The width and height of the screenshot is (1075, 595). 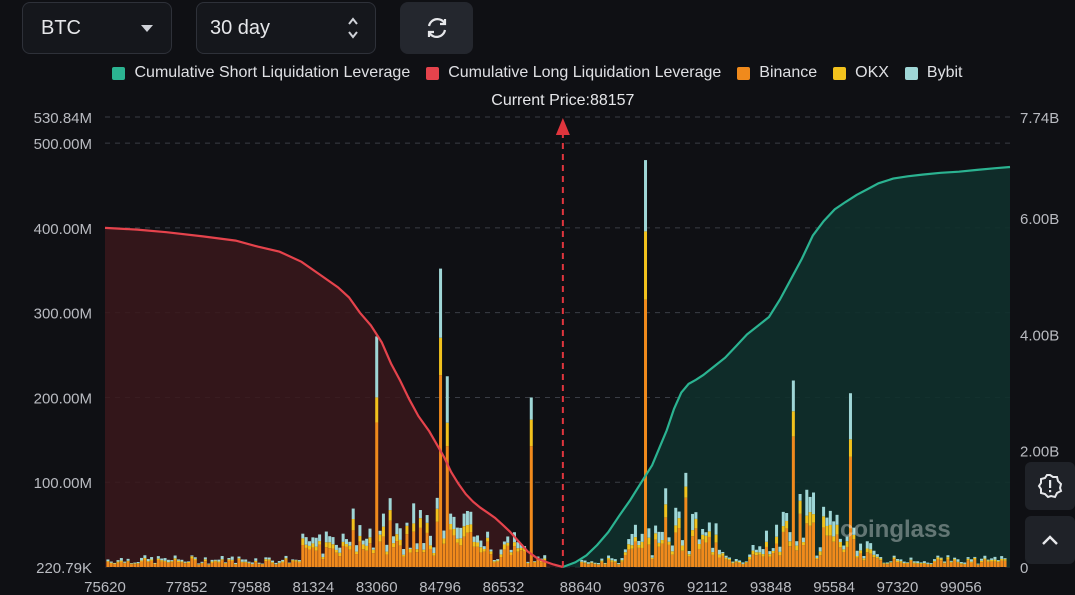 What do you see at coordinates (147, 28) in the screenshot?
I see `chevron-down-icon` at bounding box center [147, 28].